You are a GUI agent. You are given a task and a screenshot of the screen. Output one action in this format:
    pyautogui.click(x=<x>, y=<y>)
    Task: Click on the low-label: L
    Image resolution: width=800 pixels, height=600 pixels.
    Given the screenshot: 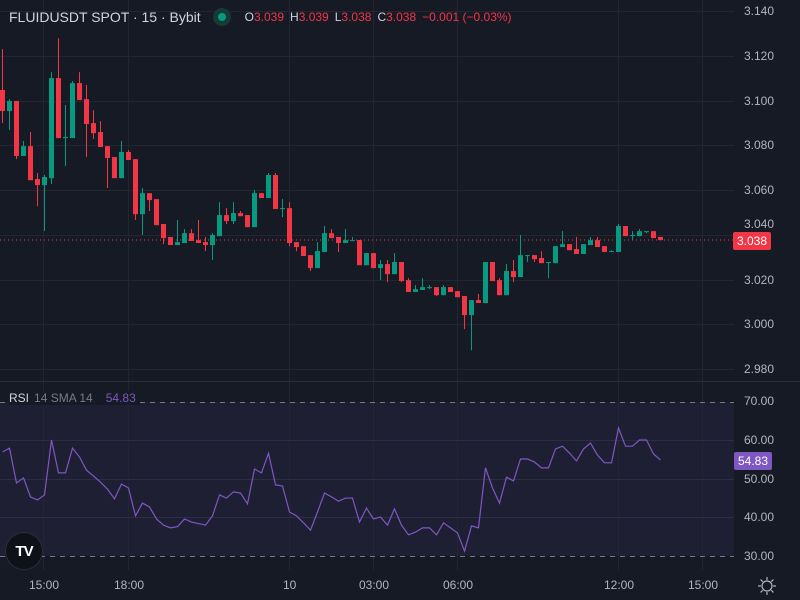 What is the action you would take?
    pyautogui.click(x=338, y=17)
    